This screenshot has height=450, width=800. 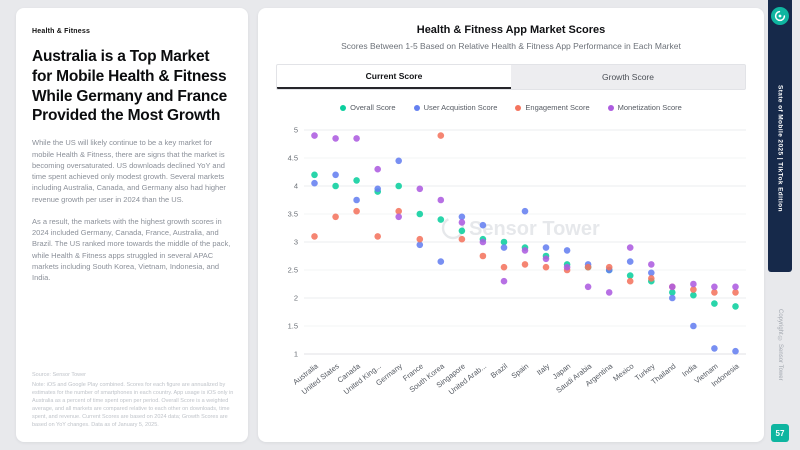 What do you see at coordinates (499, 370) in the screenshot?
I see `svg-text: Brazil` at bounding box center [499, 370].